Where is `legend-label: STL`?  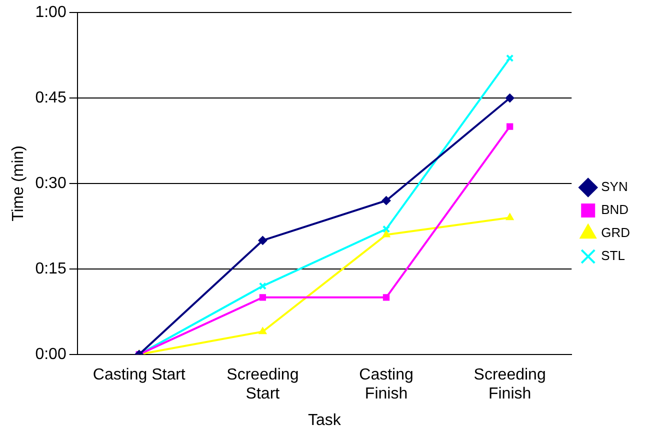 legend-label: STL is located at coordinates (613, 256).